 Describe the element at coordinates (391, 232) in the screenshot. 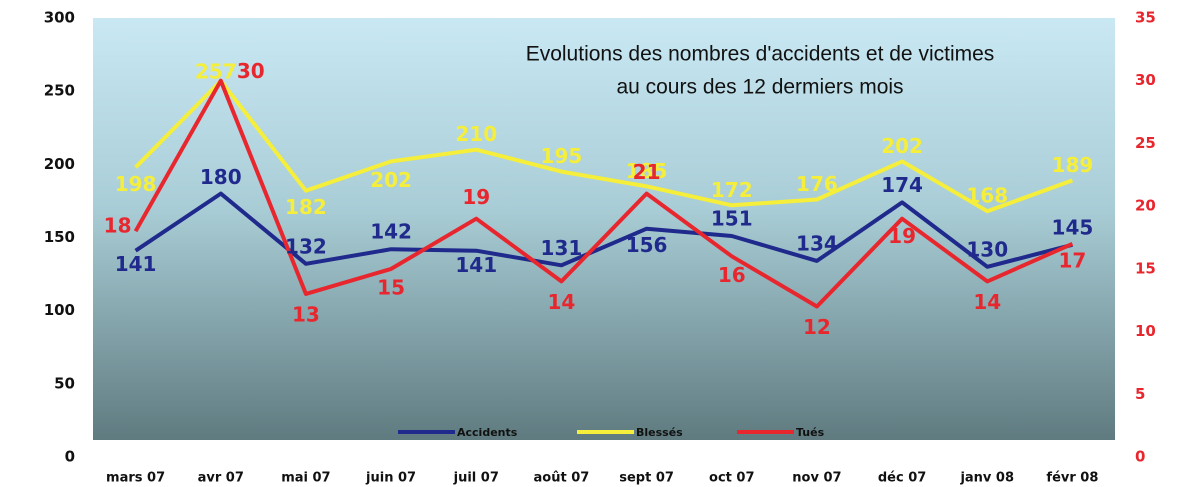

I see `data-label: 142` at that location.